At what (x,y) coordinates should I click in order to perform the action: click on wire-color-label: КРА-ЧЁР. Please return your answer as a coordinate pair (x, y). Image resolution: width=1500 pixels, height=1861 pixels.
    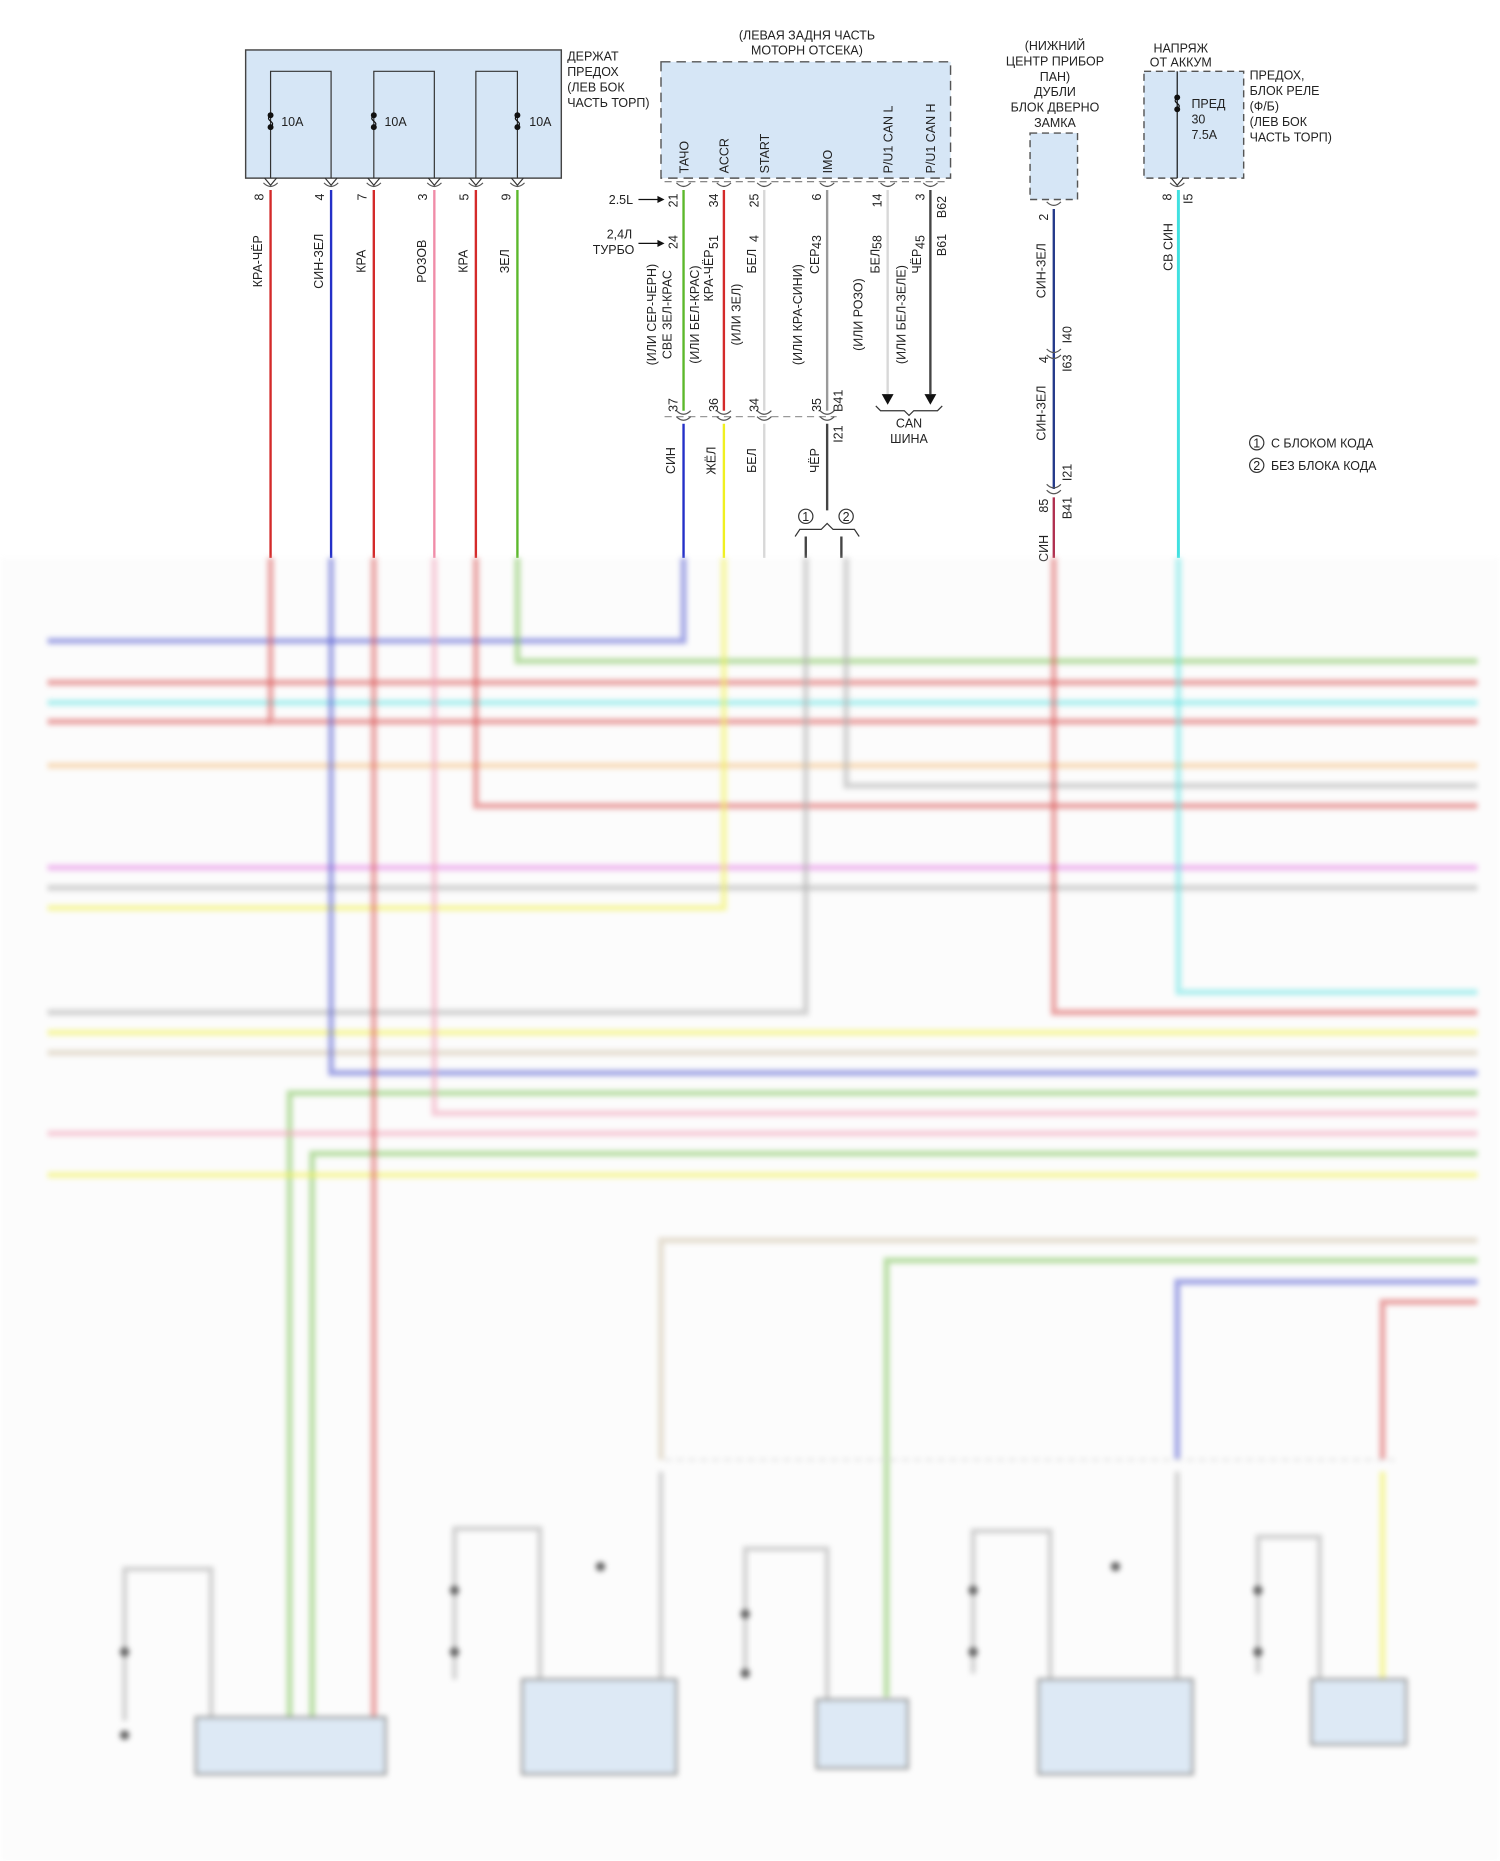
    Looking at the image, I should click on (709, 275).